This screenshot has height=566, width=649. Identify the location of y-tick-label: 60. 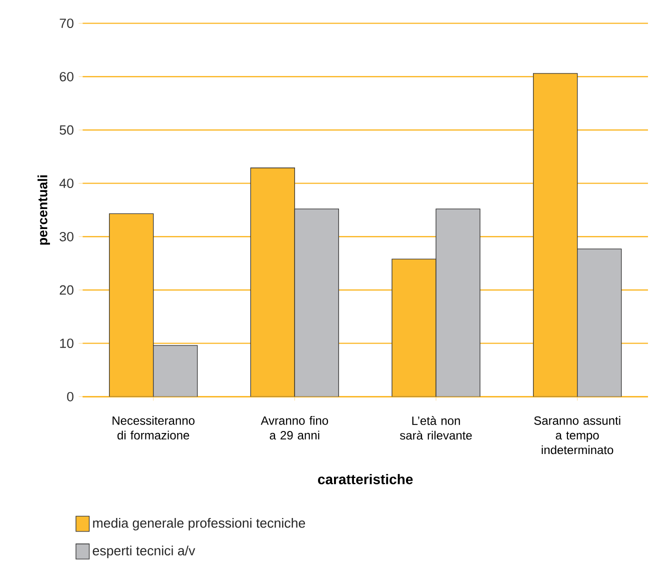
(67, 77).